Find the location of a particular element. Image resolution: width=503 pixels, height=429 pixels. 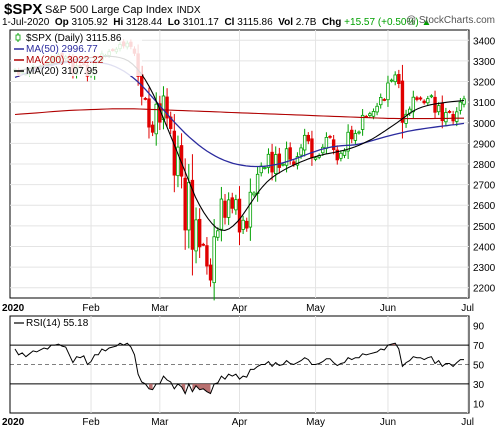

price-tick-label: 3200 is located at coordinates (484, 83).